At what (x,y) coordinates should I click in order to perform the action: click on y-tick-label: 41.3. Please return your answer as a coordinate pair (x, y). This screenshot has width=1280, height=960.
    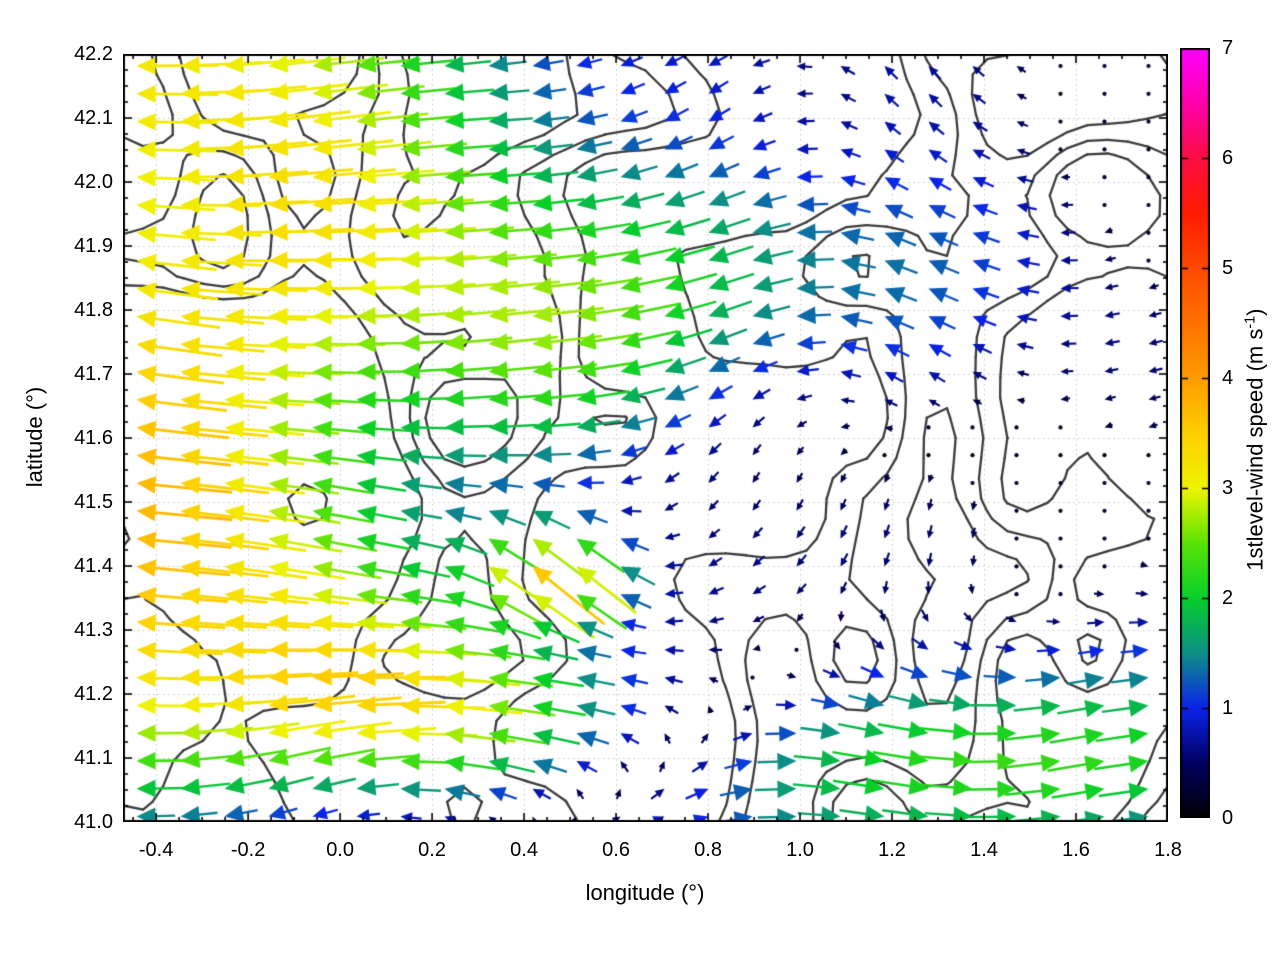
    Looking at the image, I should click on (93, 630).